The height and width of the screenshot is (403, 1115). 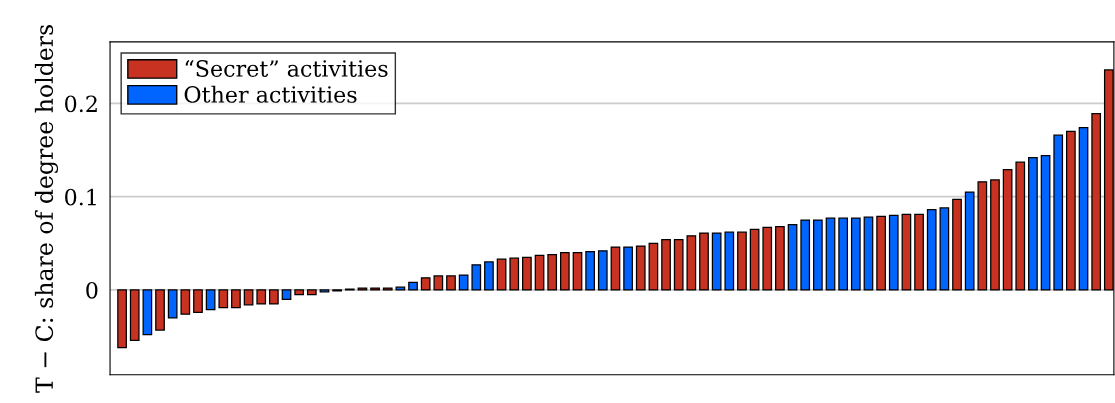 I want to click on legend-label: “Secret” activities, so click(x=286, y=68).